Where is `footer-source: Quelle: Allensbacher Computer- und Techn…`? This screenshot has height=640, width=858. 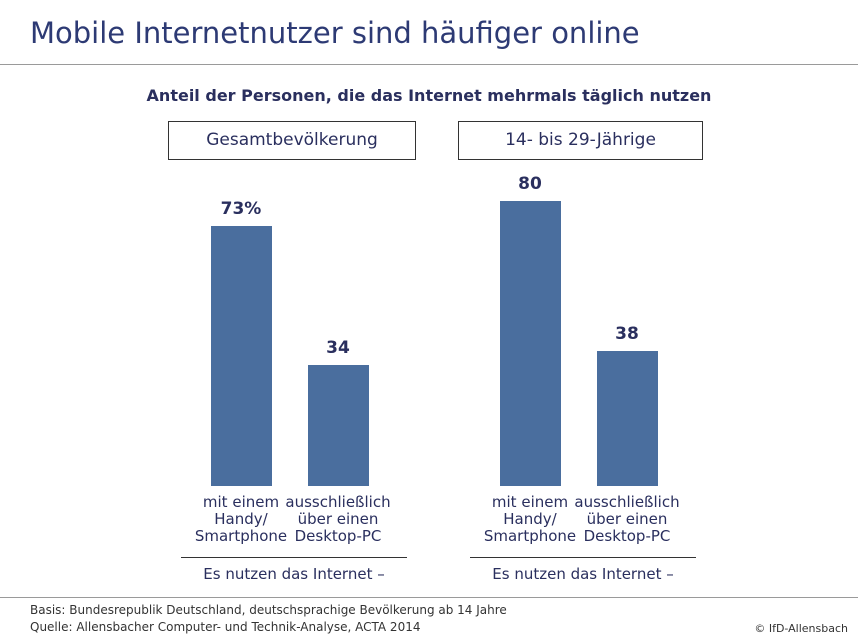 footer-source: Quelle: Allensbacher Computer- und Techn… is located at coordinates (225, 627).